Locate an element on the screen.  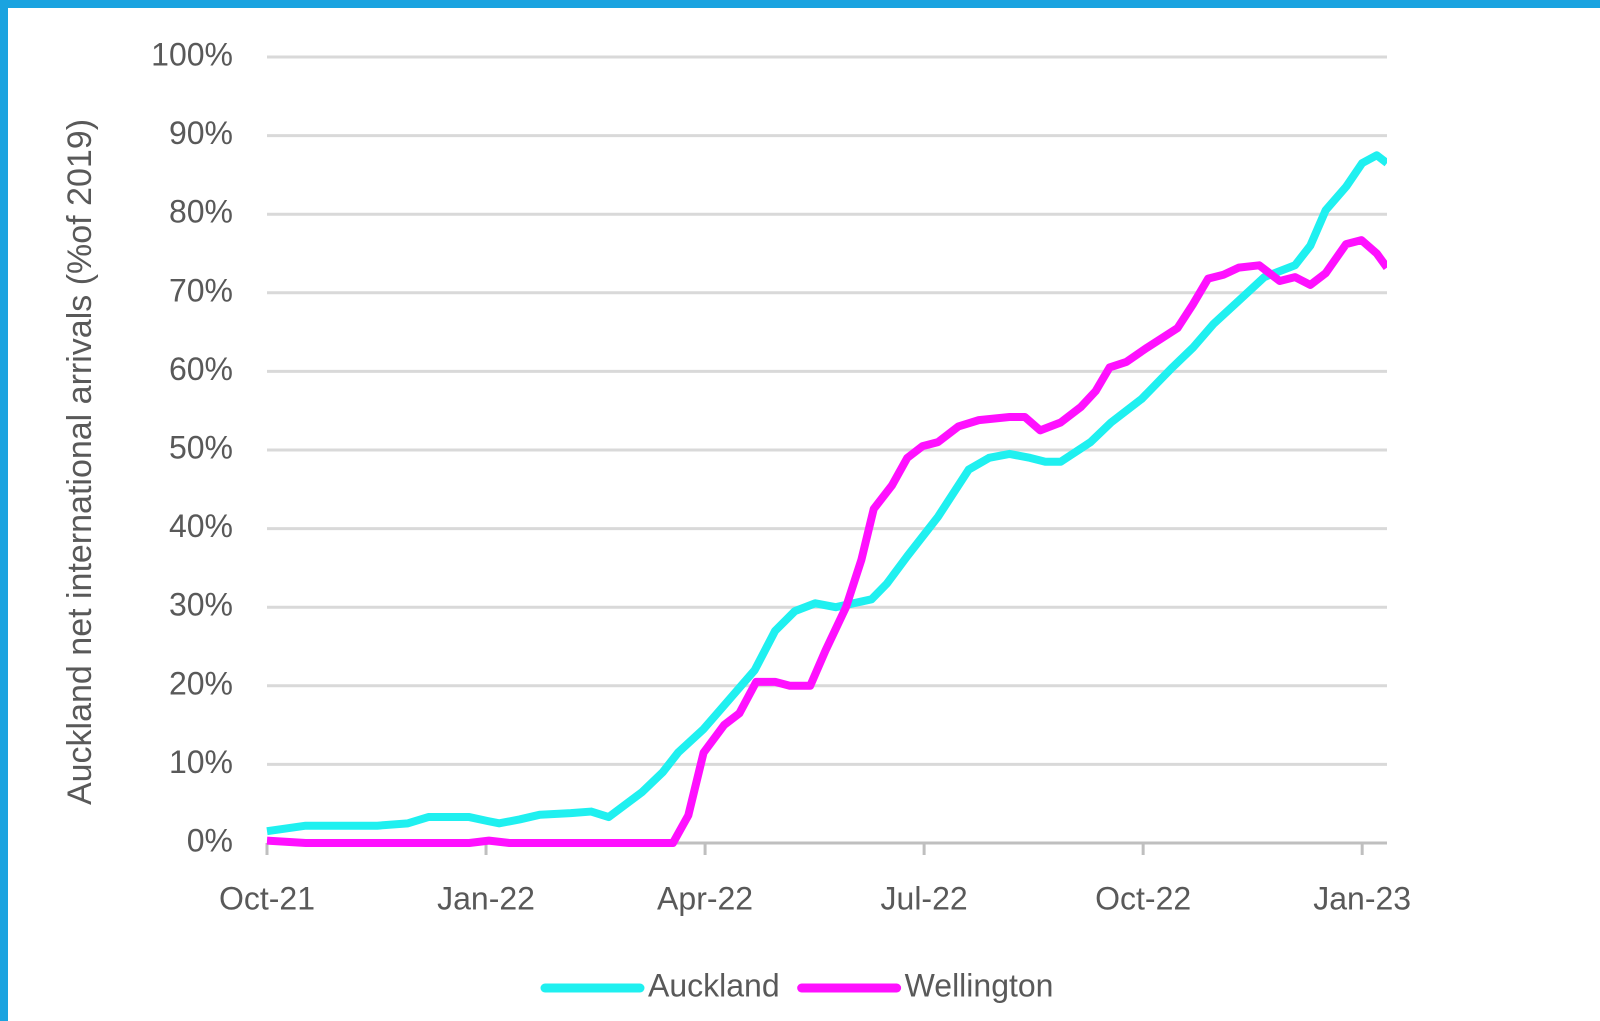
y-tick-label: 90% is located at coordinates (201, 133).